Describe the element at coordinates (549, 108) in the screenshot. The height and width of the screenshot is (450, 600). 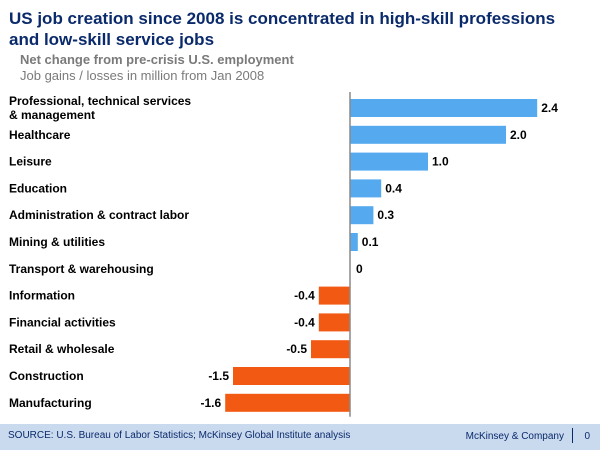
I see `value-label: 2.4` at that location.